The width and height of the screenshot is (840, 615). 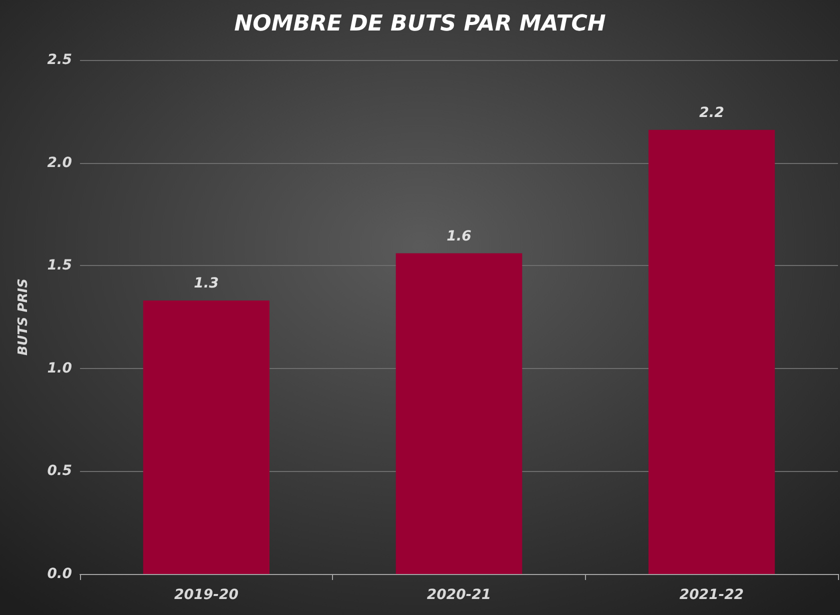 What do you see at coordinates (59, 471) in the screenshot?
I see `y-tick-label: 0.5` at bounding box center [59, 471].